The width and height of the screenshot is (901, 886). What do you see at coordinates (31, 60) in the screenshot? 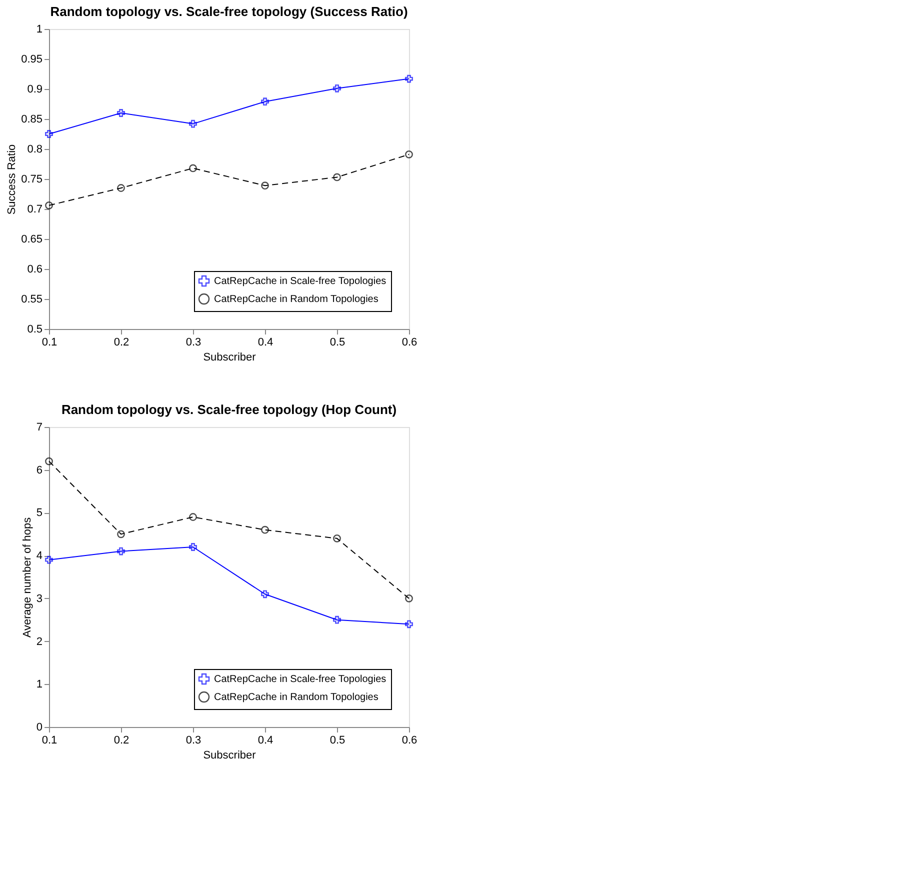
I see `y-tick-label: 0.95` at bounding box center [31, 60].